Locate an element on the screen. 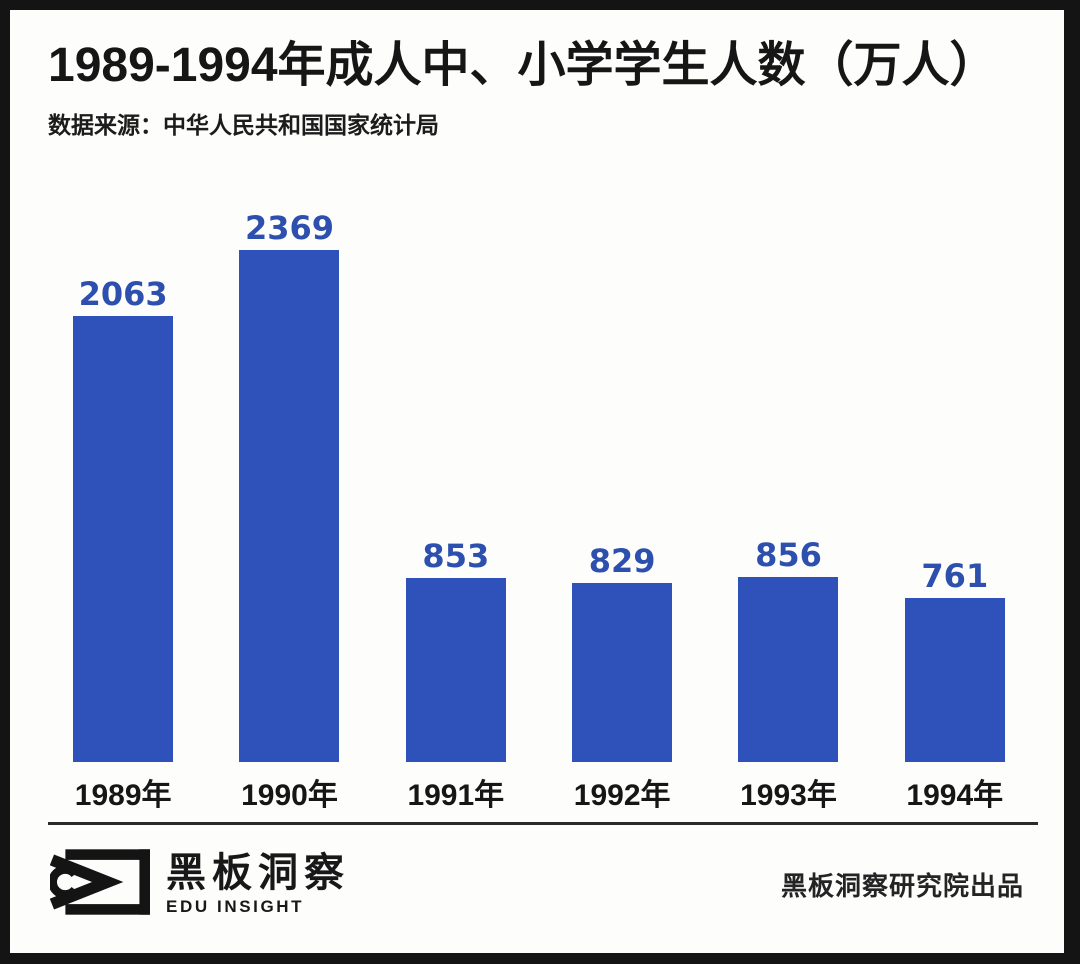 The width and height of the screenshot is (1080, 964). brand-text: 黑板洞察 EDU INSIGHT is located at coordinates (258, 884).